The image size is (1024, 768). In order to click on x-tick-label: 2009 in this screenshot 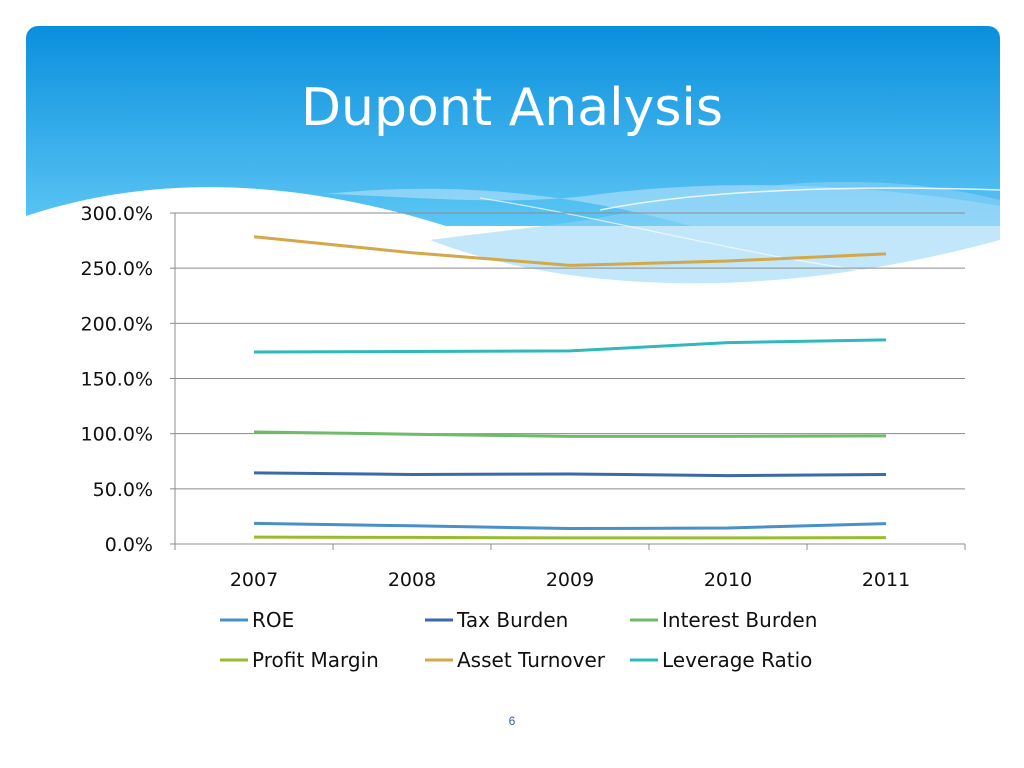, I will do `click(570, 580)`.